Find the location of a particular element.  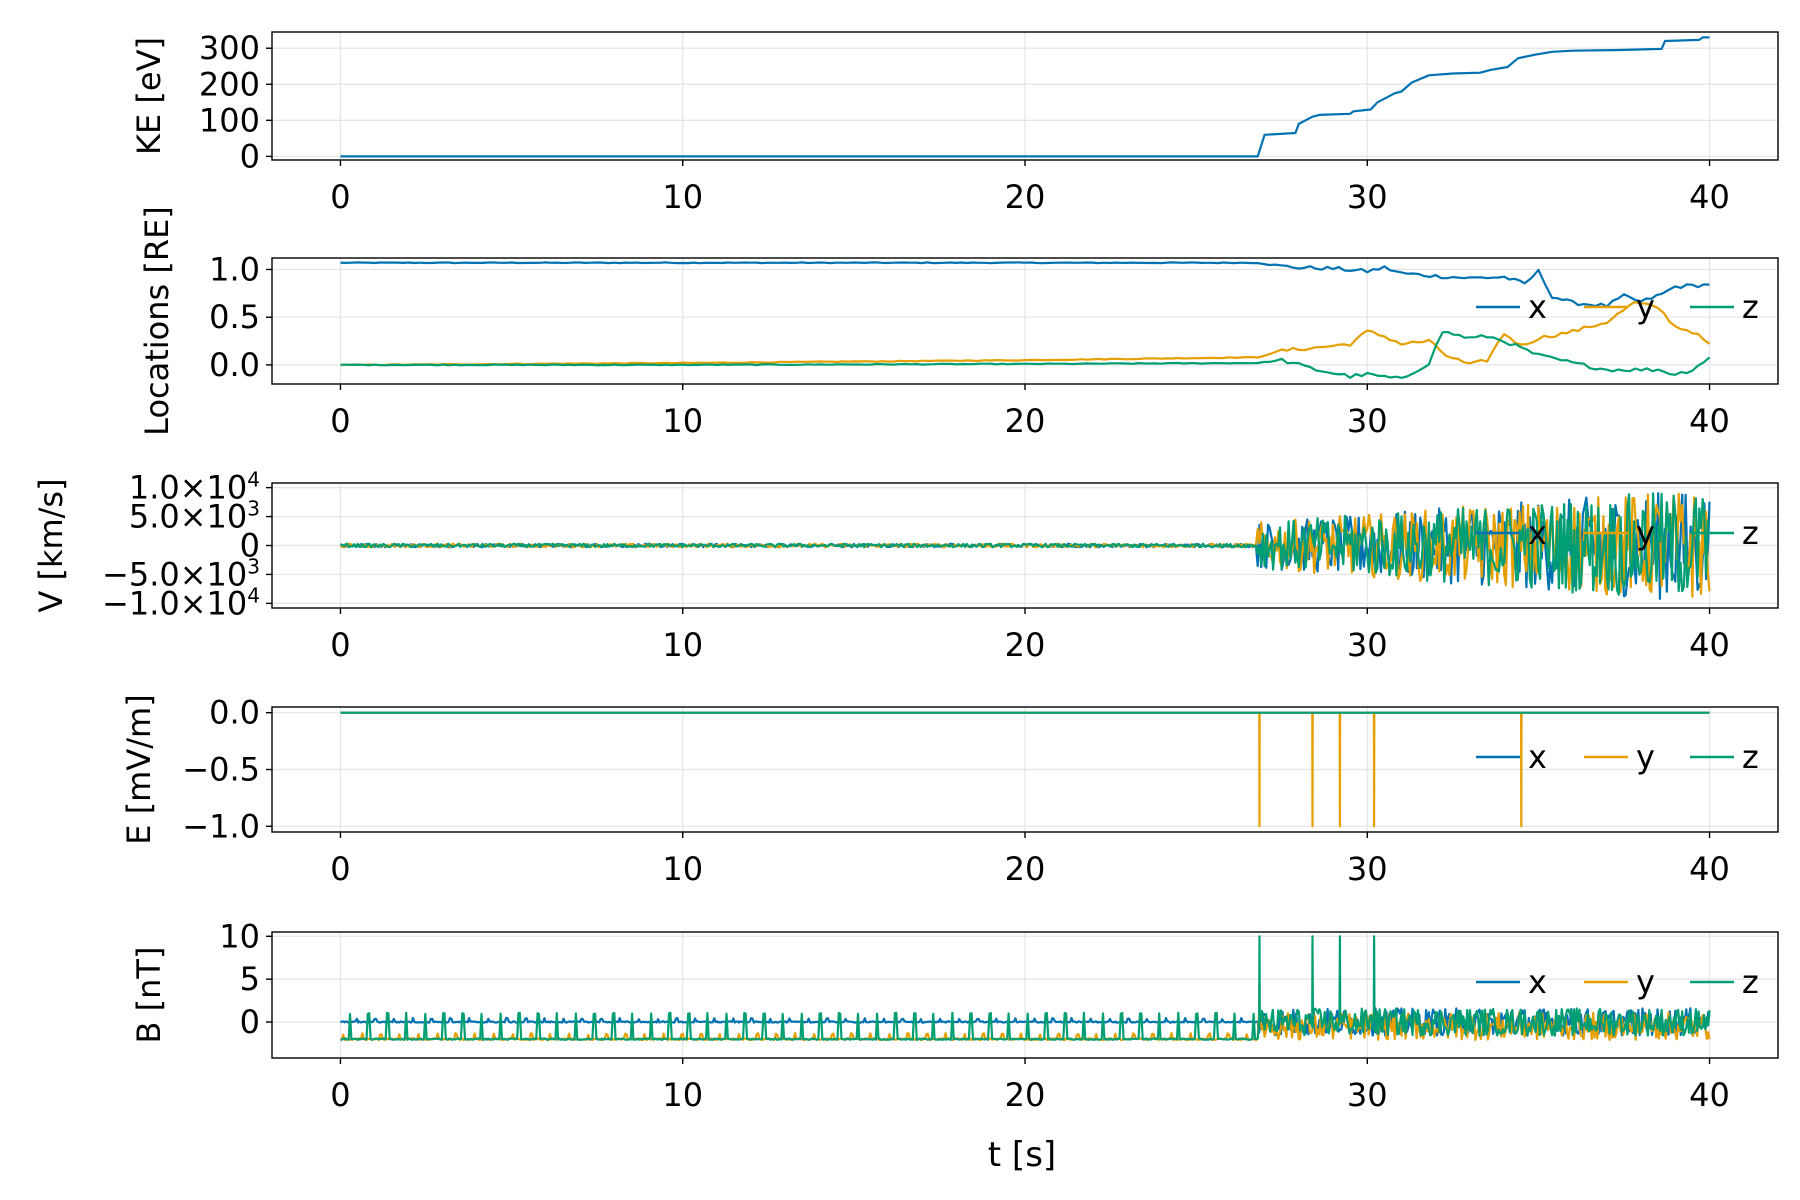

y-axis-label: B [nT] is located at coordinates (149, 995).